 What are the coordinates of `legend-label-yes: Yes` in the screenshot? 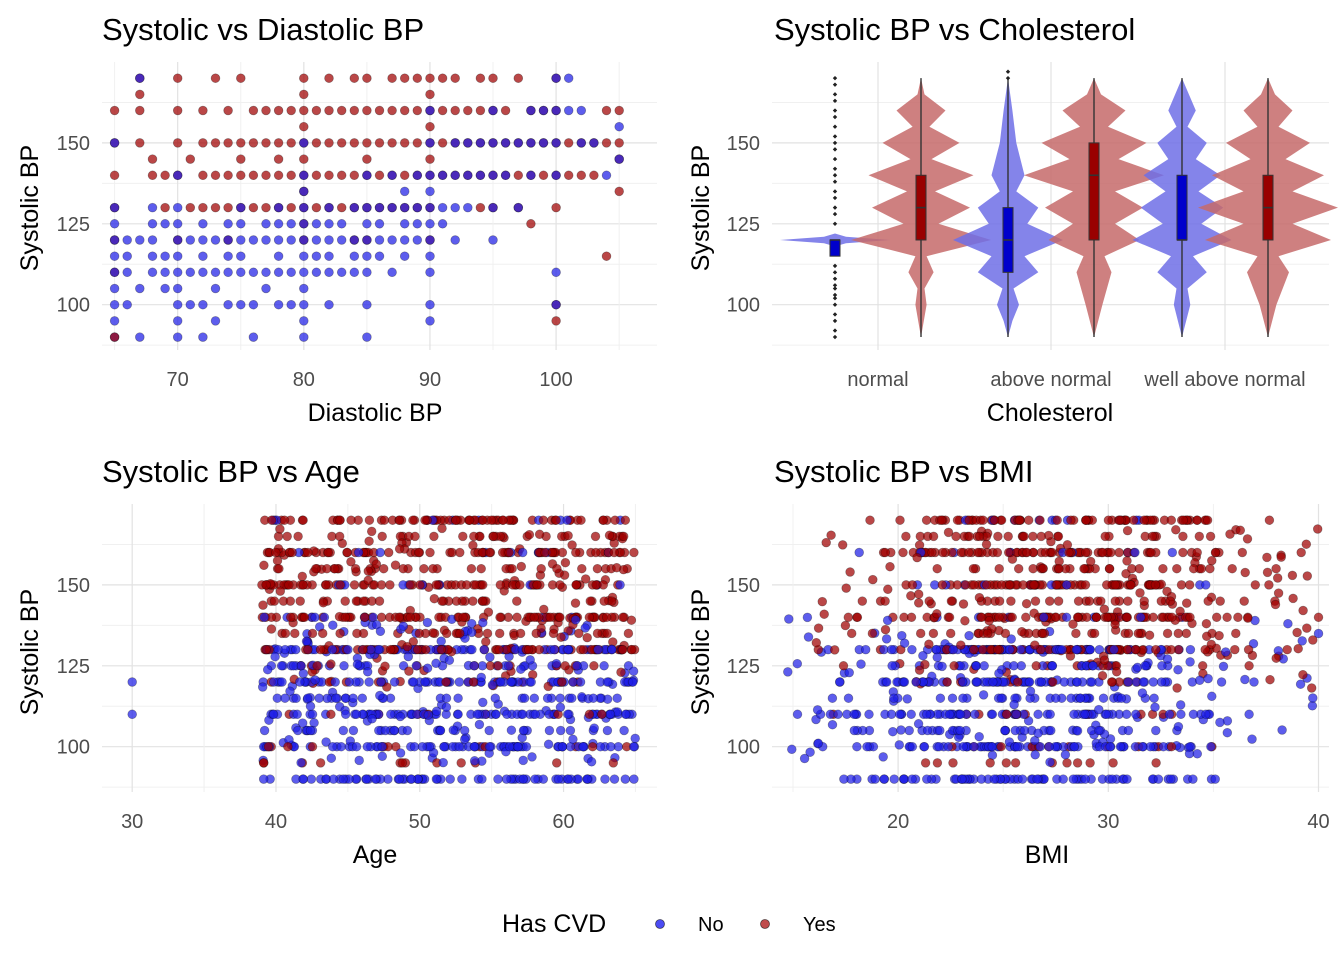 It's located at (819, 925).